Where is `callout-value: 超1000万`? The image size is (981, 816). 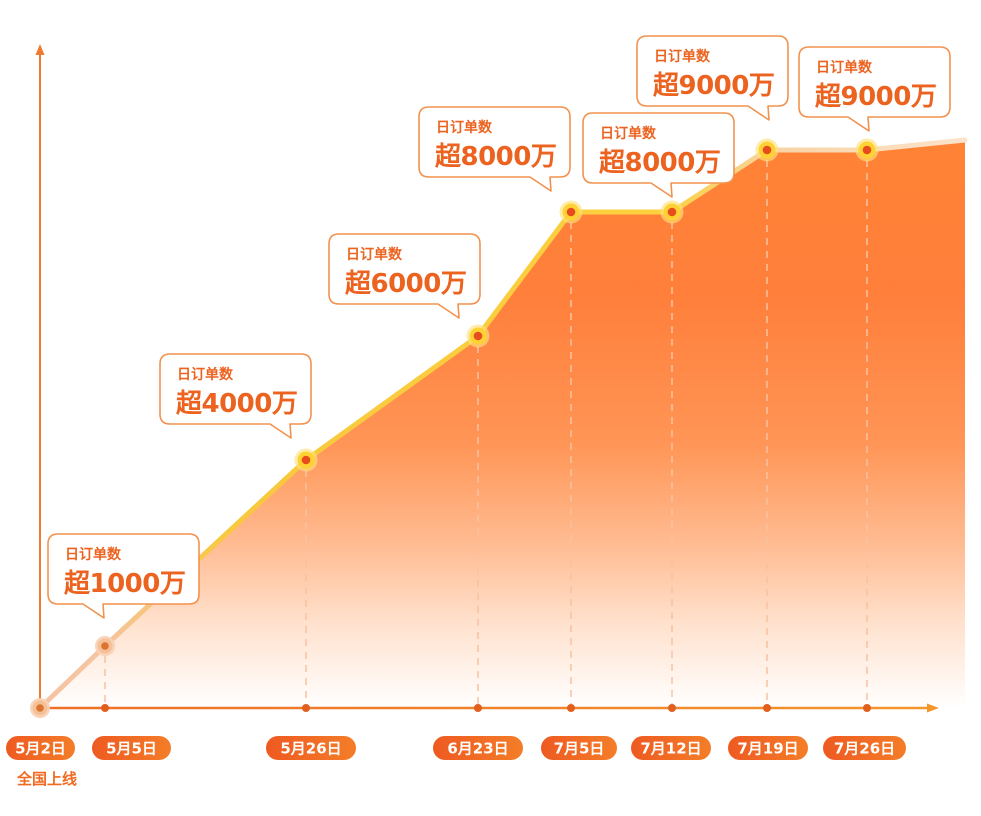 callout-value: 超1000万 is located at coordinates (124, 584).